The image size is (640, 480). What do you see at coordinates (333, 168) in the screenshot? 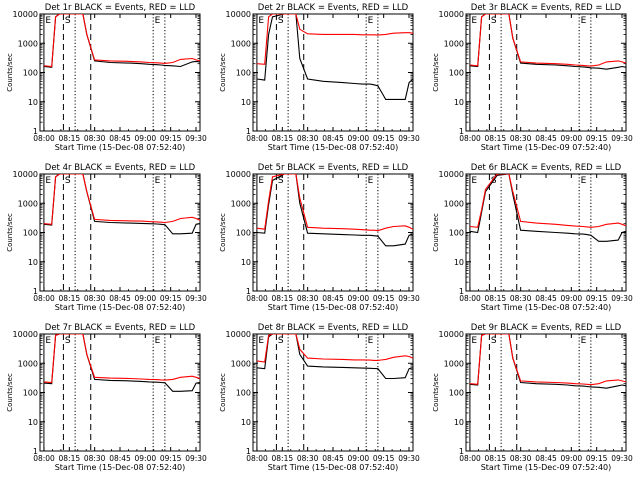
I see `panel-title: Det 5r BLACK = Events, RED = LLD` at bounding box center [333, 168].